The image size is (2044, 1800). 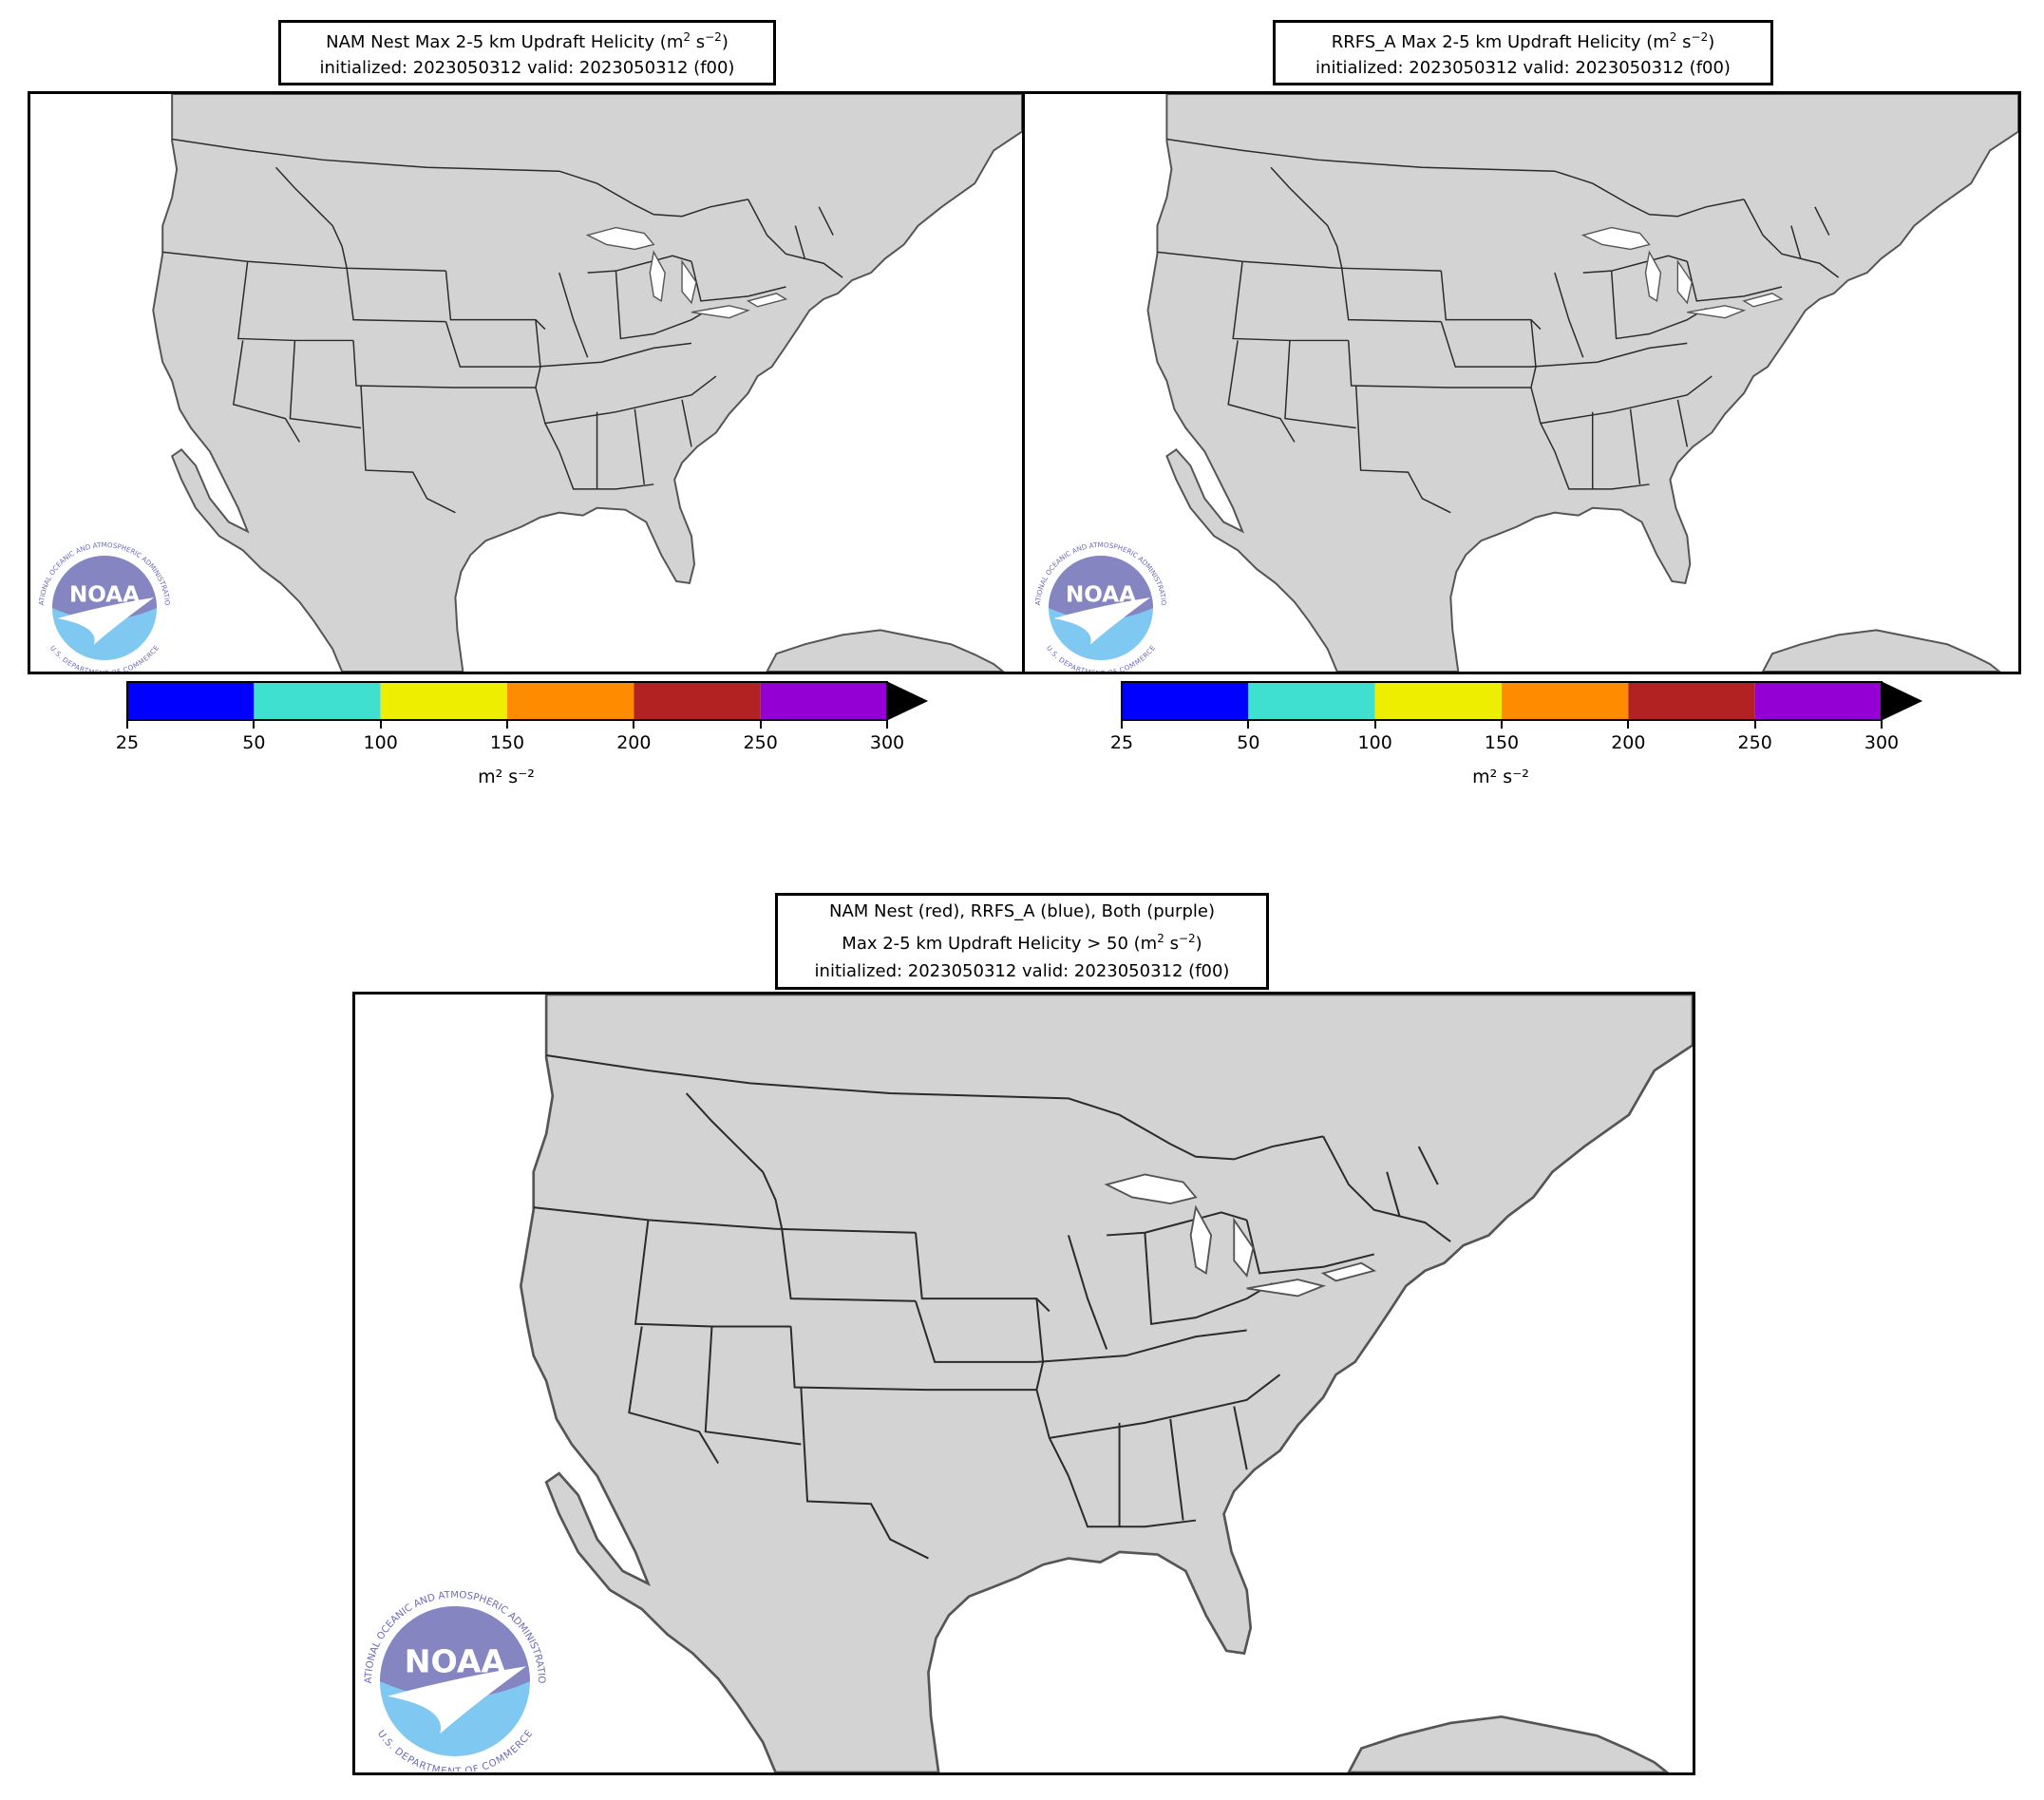 What do you see at coordinates (1374, 742) in the screenshot?
I see `colorbar-tick-label: 100` at bounding box center [1374, 742].